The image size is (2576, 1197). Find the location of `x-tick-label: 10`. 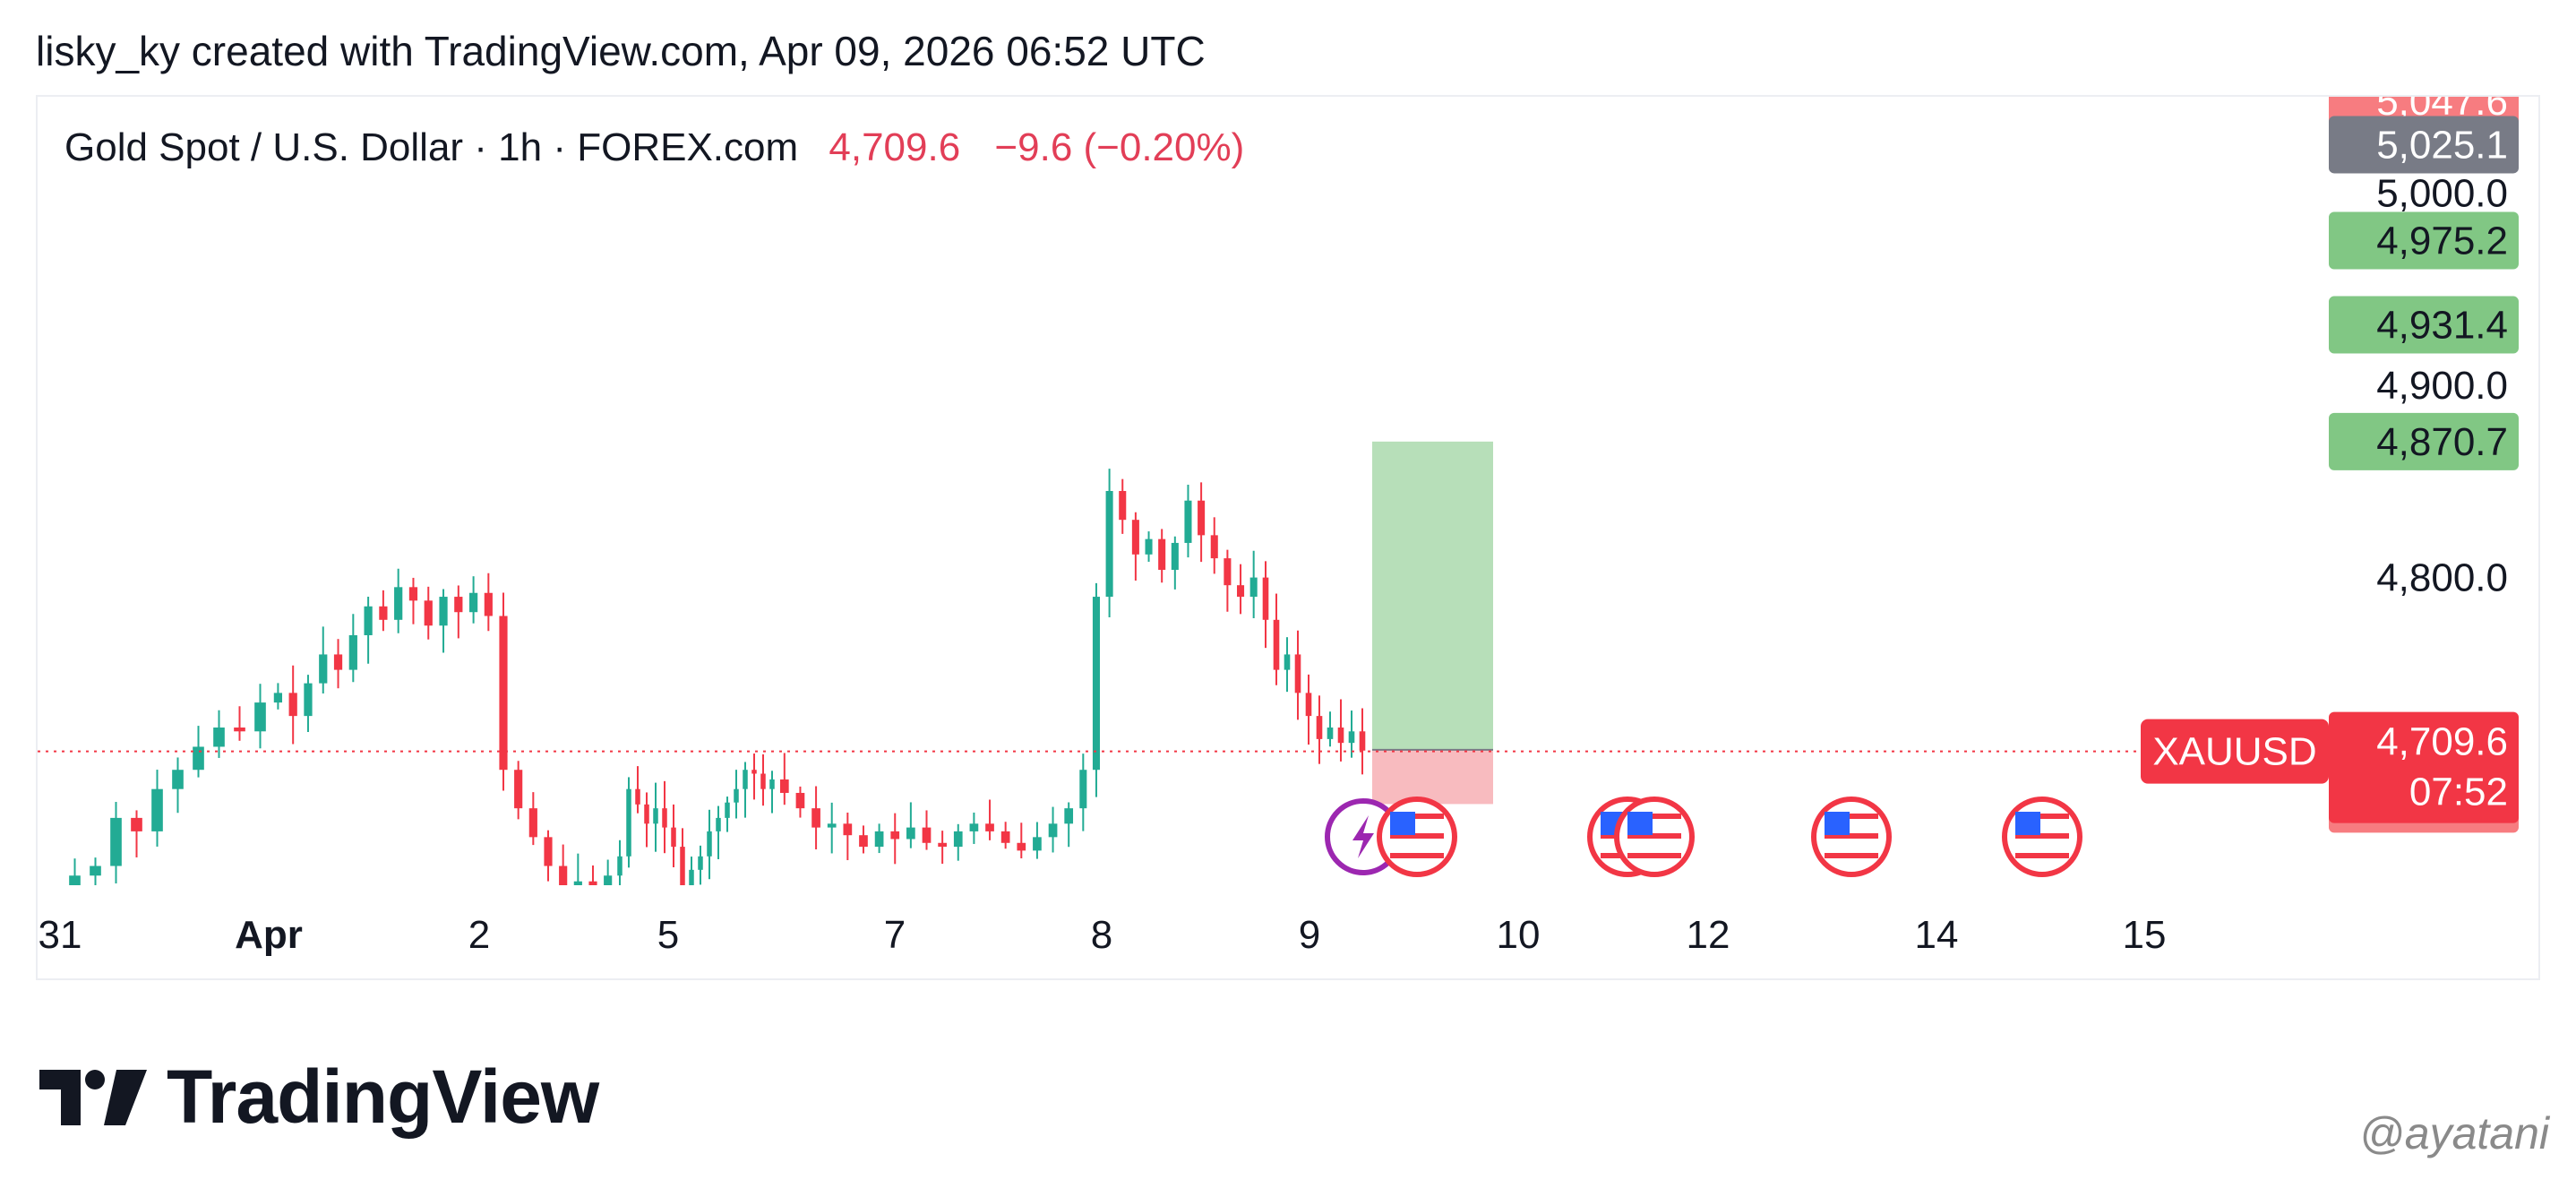

x-tick-label: 10 is located at coordinates (1519, 935).